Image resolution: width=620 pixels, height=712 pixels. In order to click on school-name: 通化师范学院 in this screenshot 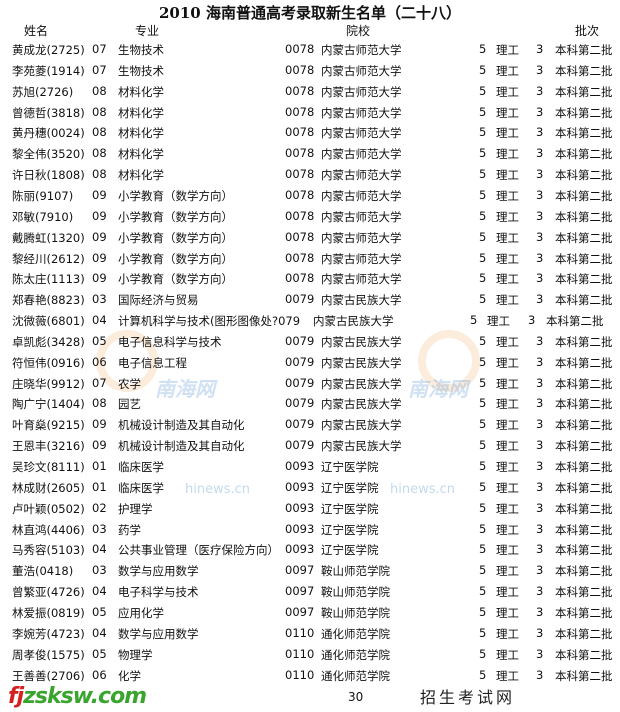, I will do `click(355, 654)`.